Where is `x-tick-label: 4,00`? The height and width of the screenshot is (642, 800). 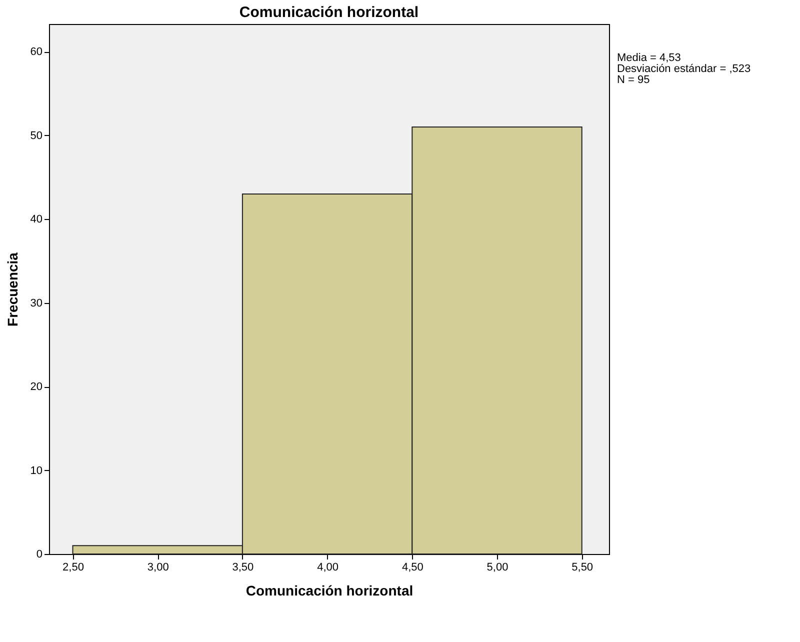 x-tick-label: 4,00 is located at coordinates (328, 568).